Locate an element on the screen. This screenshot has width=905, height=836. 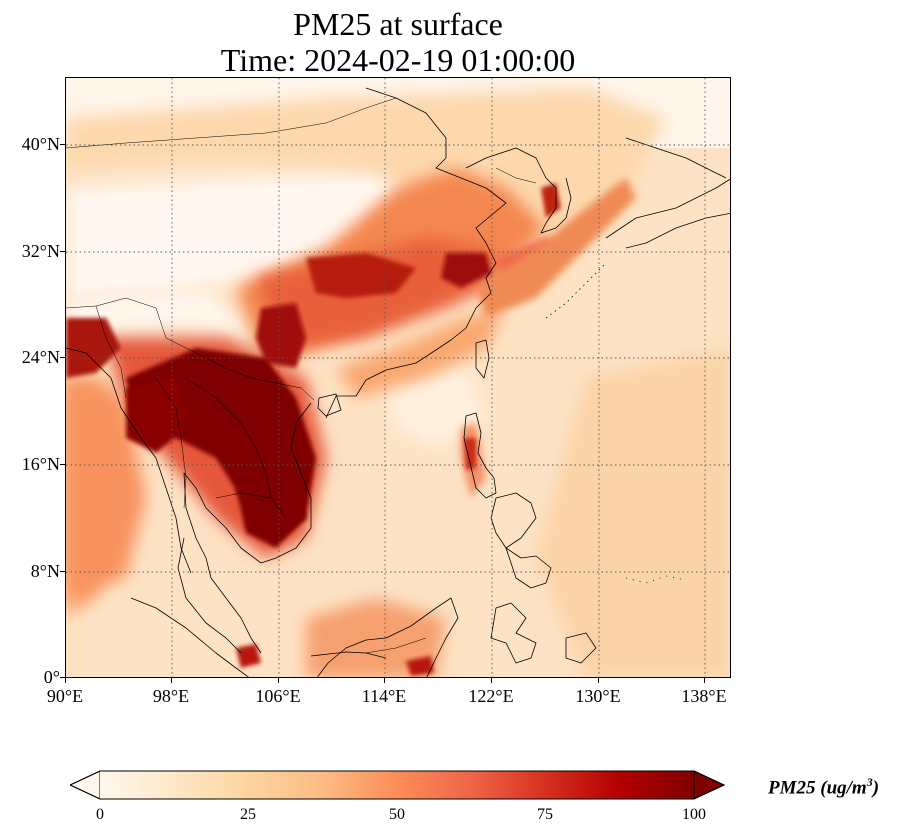
assam-core is located at coordinates (93, 348).